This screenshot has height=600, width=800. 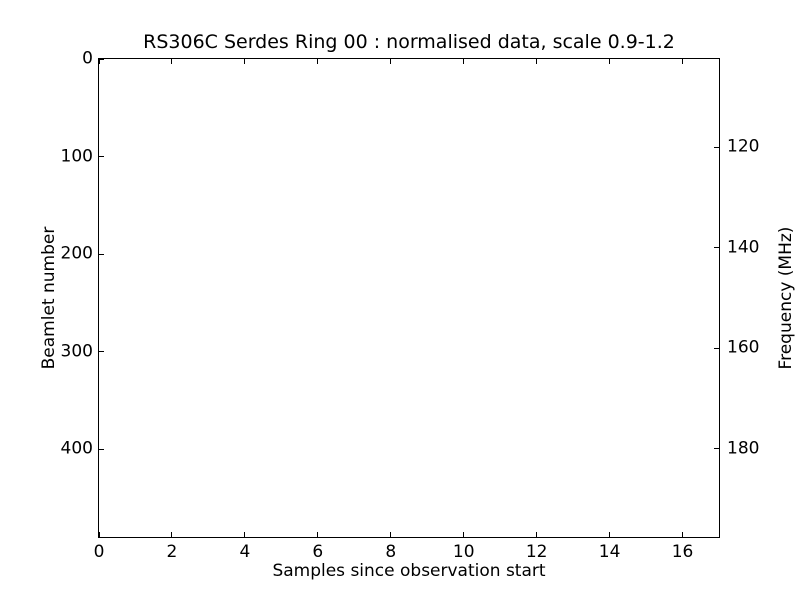 What do you see at coordinates (172, 552) in the screenshot?
I see `x-tick-label: 2` at bounding box center [172, 552].